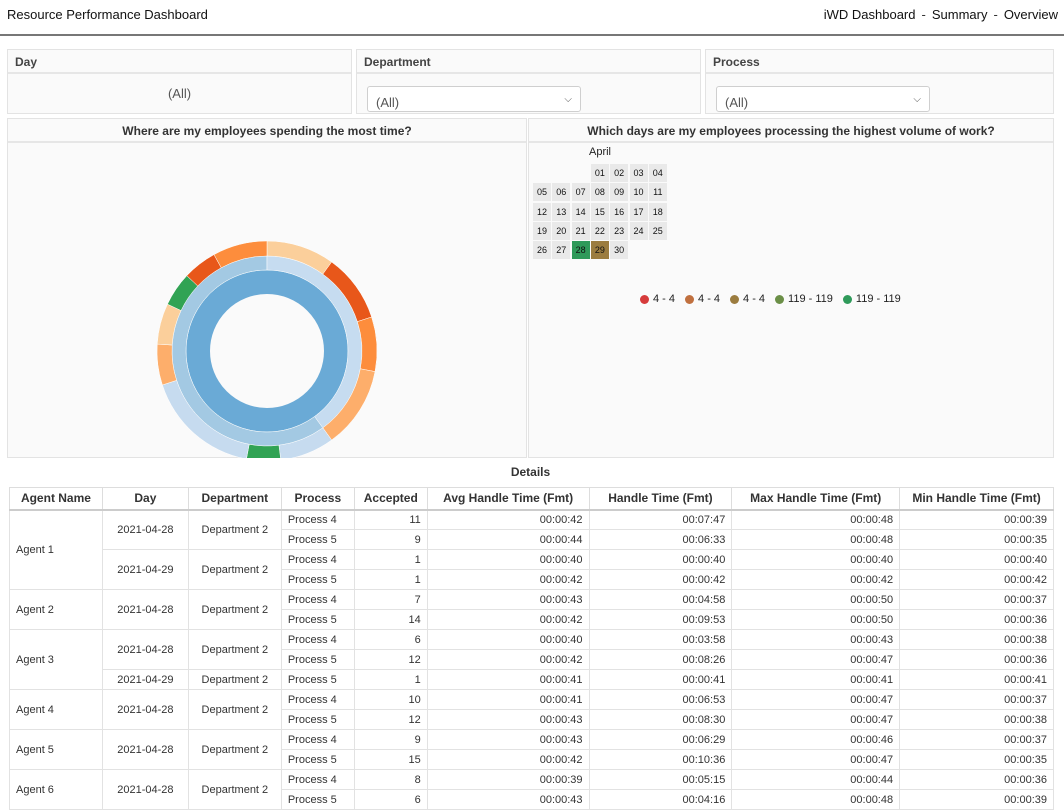  What do you see at coordinates (976, 579) in the screenshot?
I see `min-handle-time-cell: 00:00:42` at bounding box center [976, 579].